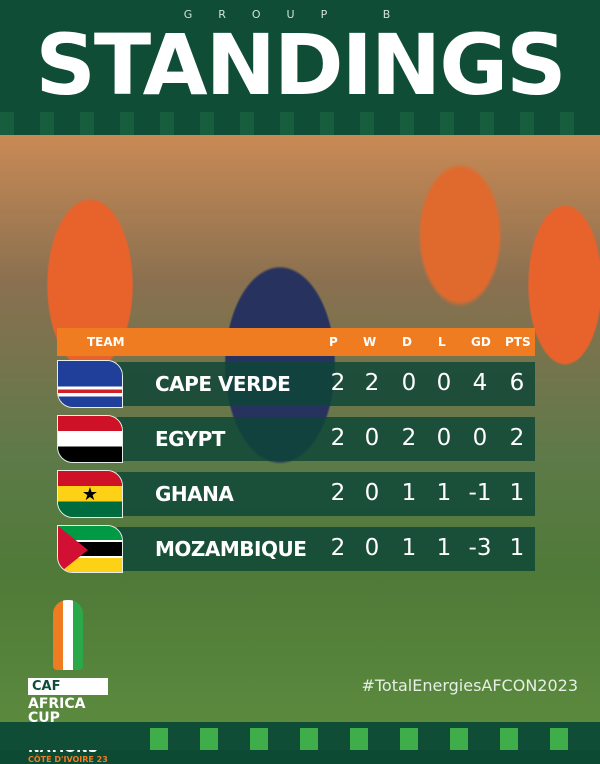 The image size is (600, 764). I want to click on table-row: CAPE VERDE 2 2 0 0 4 6, so click(296, 384).